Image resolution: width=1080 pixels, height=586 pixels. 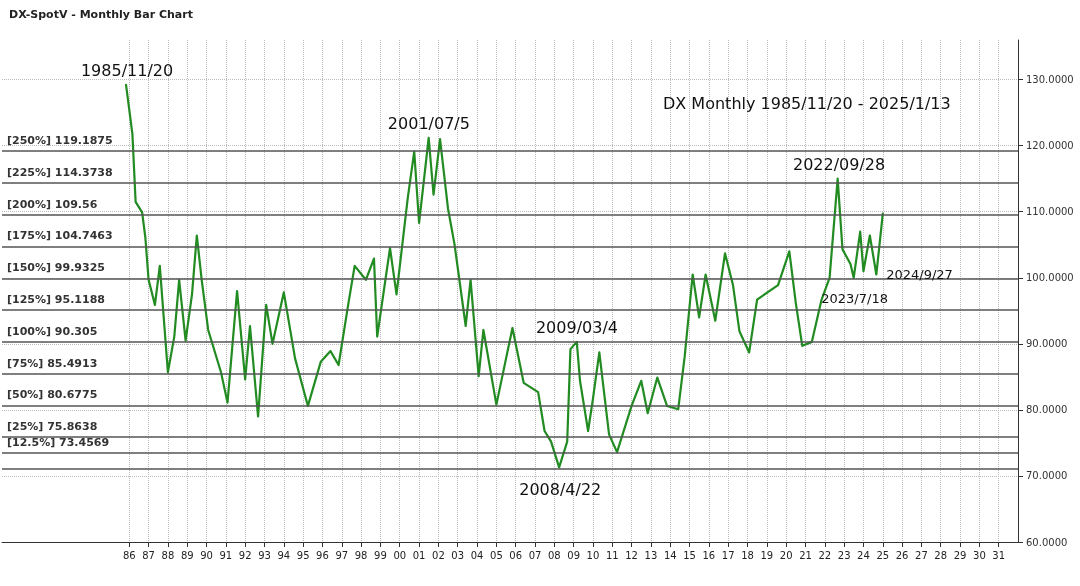 What do you see at coordinates (264, 555) in the screenshot?
I see `x-tick-label: 93` at bounding box center [264, 555].